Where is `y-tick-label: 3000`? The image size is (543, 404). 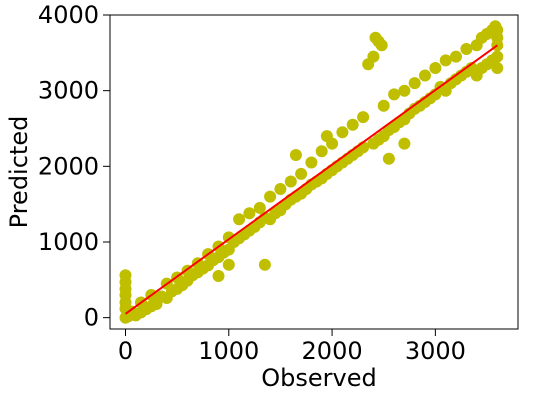
y-tick-label: 3000 is located at coordinates (68, 91).